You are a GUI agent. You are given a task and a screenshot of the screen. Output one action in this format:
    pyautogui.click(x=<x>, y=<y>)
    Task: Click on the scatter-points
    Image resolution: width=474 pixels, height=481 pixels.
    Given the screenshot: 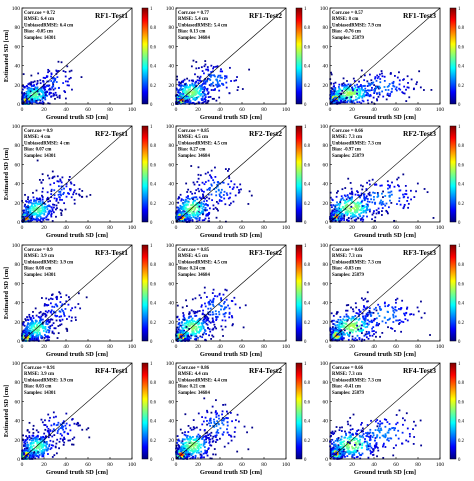 What is the action you would take?
    pyautogui.click(x=380, y=316)
    